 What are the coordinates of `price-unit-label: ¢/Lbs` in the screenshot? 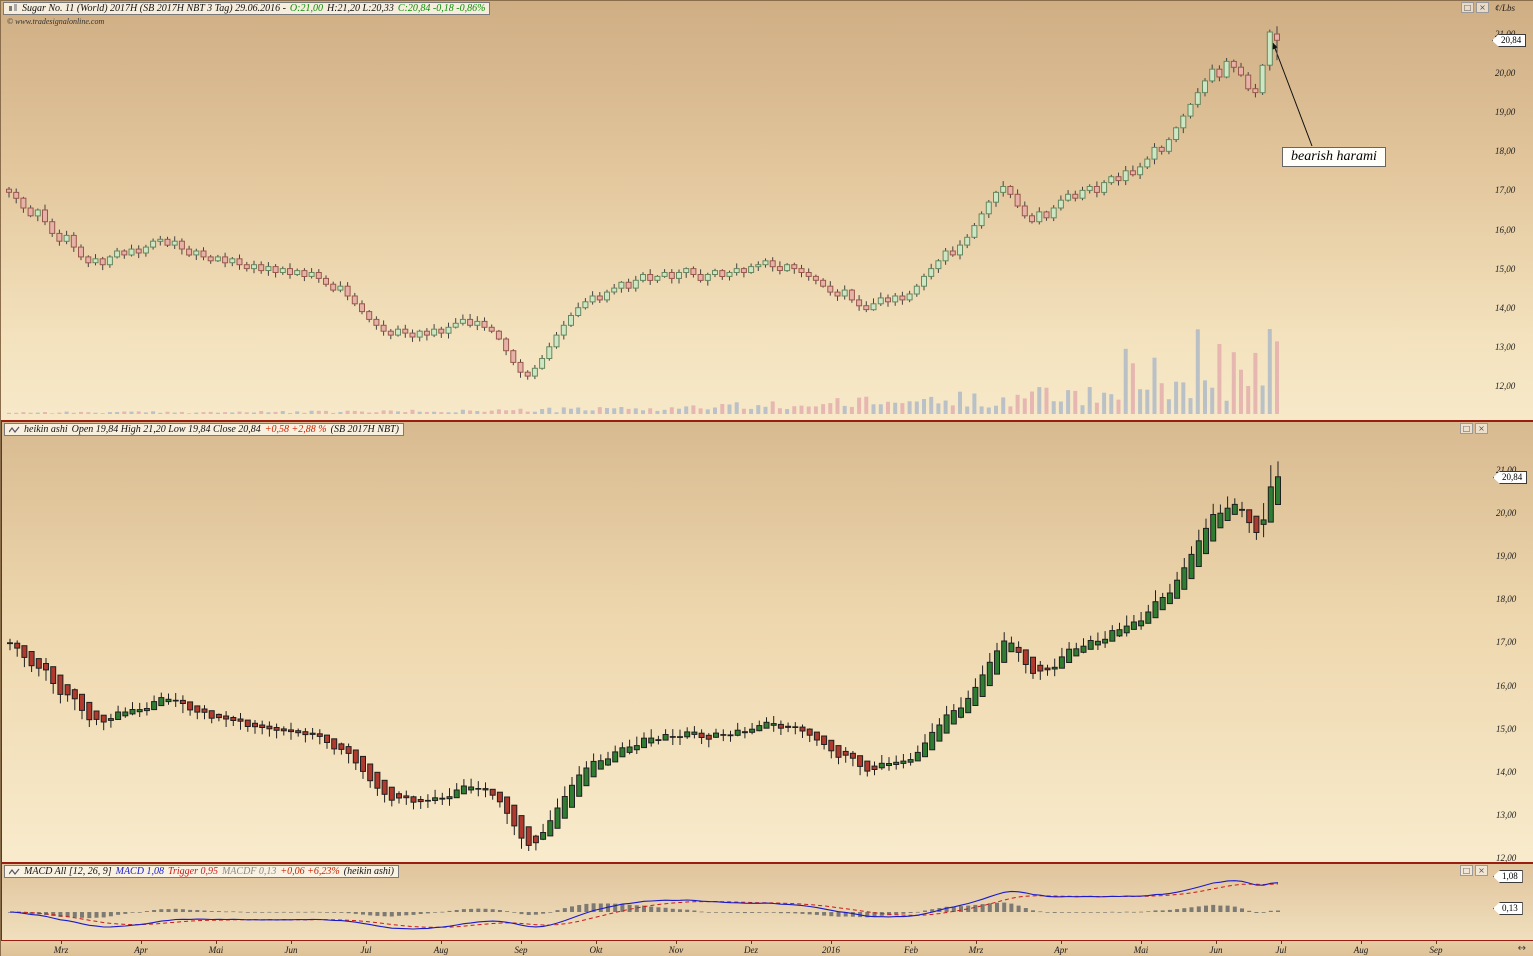 It's located at (1505, 8).